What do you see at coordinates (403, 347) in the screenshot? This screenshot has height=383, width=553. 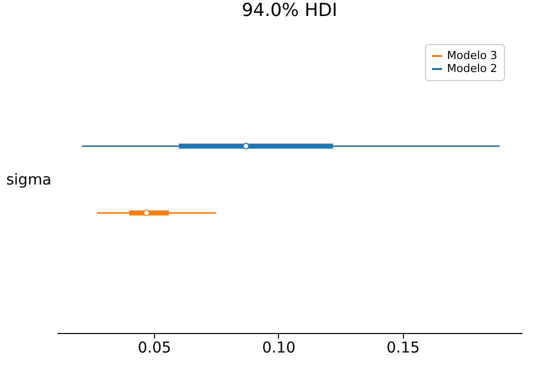 I see `x-tick-label: 0.15` at bounding box center [403, 347].